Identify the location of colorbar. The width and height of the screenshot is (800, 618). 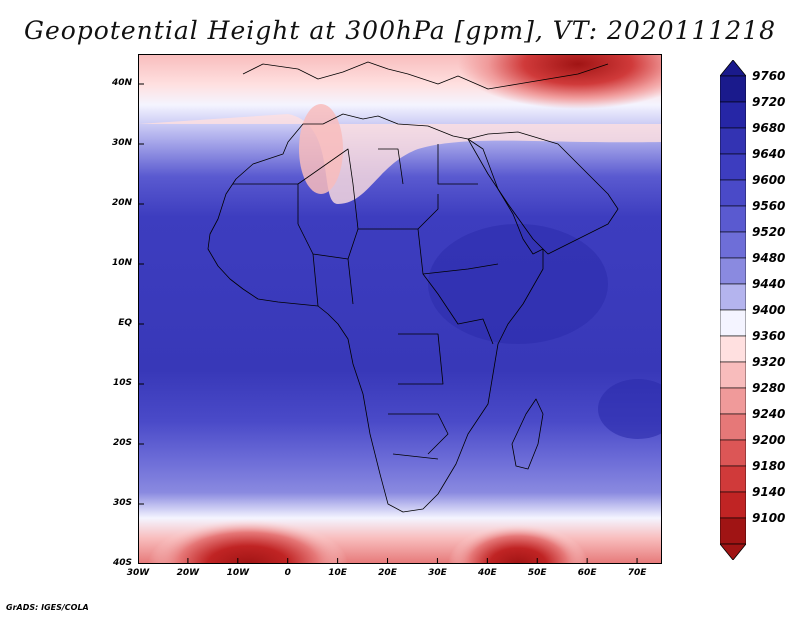
(733, 310).